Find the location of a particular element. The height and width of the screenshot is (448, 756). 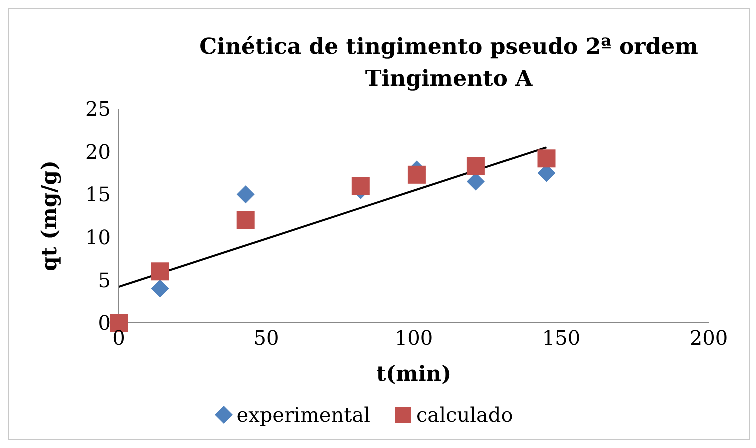

x-tick-label: 50 is located at coordinates (267, 338).